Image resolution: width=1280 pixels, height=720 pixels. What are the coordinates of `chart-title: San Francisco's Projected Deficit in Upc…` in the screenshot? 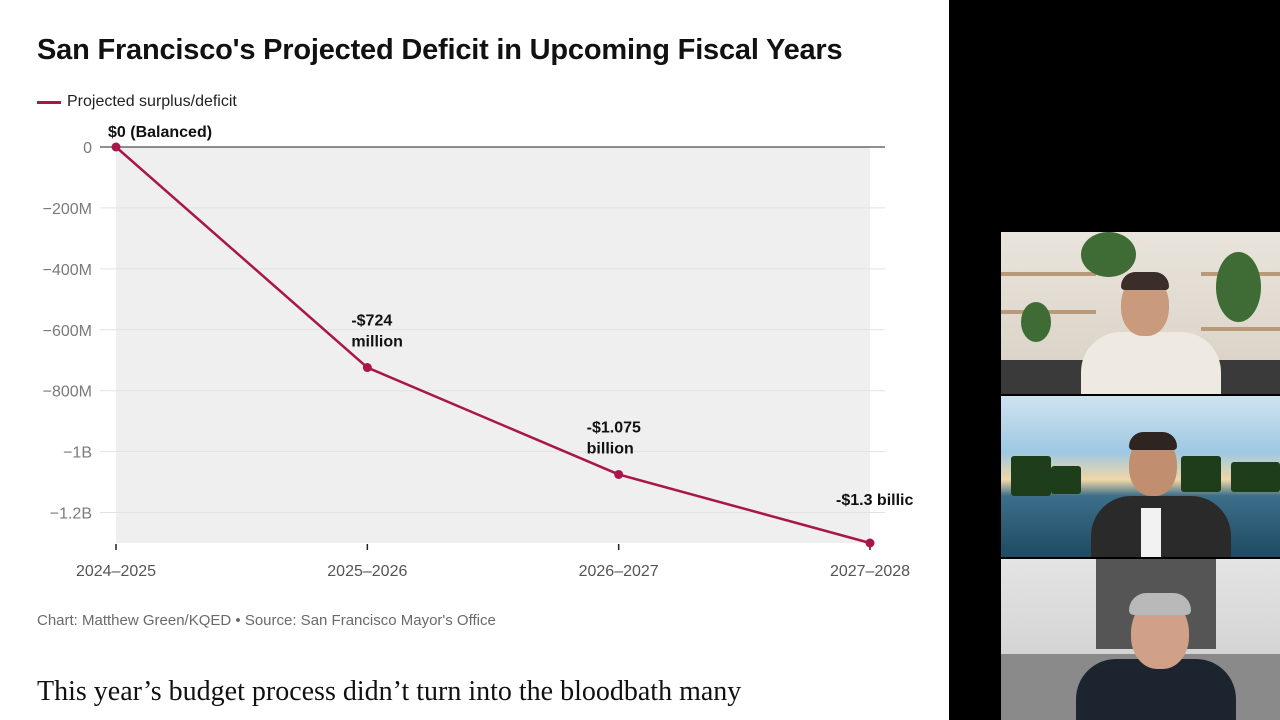 It's located at (440, 50).